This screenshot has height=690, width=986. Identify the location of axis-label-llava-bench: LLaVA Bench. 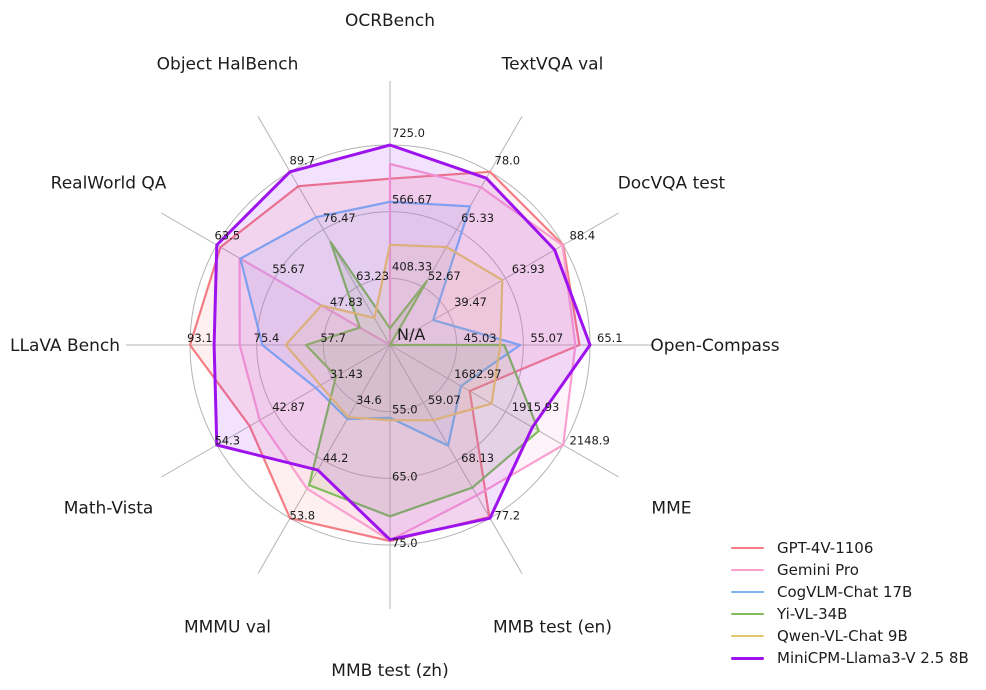
(65, 346).